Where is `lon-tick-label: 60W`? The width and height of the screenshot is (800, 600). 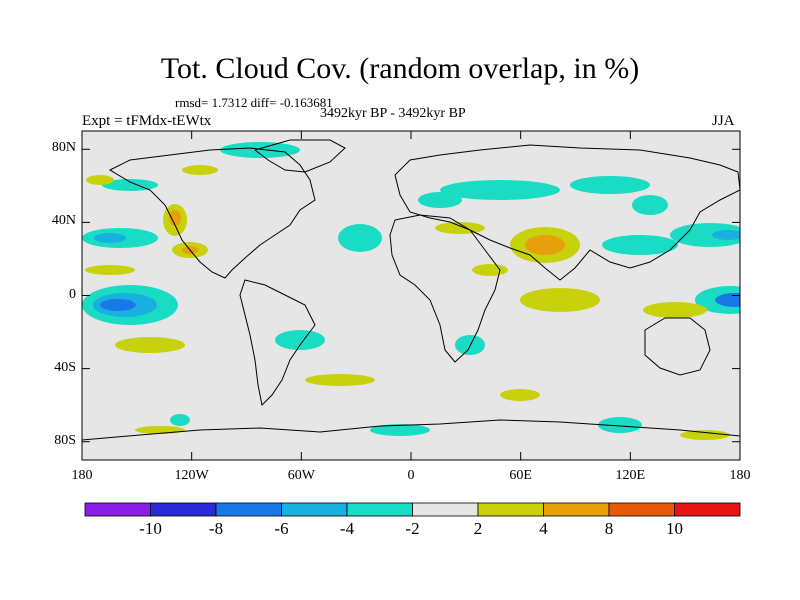 lon-tick-label: 60W is located at coordinates (301, 475).